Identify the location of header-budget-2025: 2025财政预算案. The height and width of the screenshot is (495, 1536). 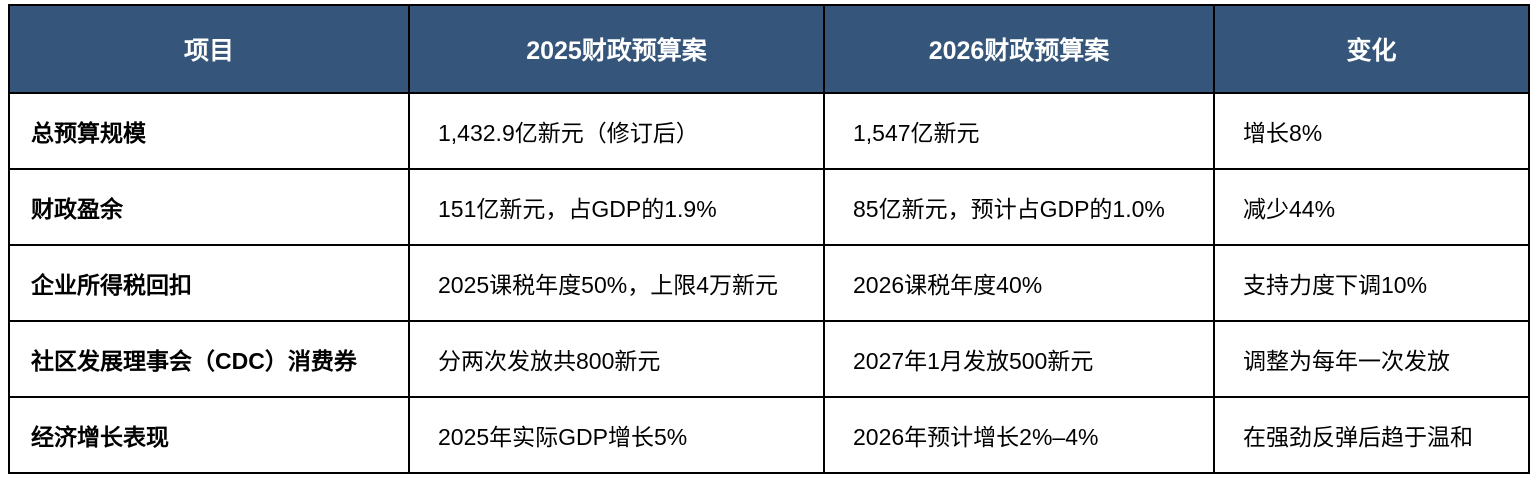
(616, 49).